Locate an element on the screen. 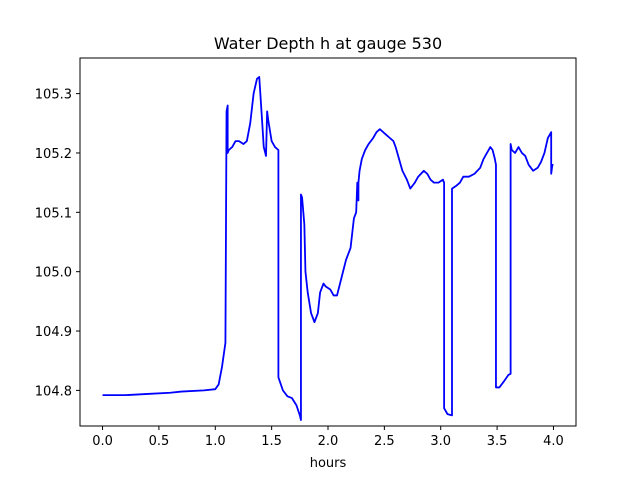 The width and height of the screenshot is (640, 480). x-tick-label: 3.0 is located at coordinates (440, 441).